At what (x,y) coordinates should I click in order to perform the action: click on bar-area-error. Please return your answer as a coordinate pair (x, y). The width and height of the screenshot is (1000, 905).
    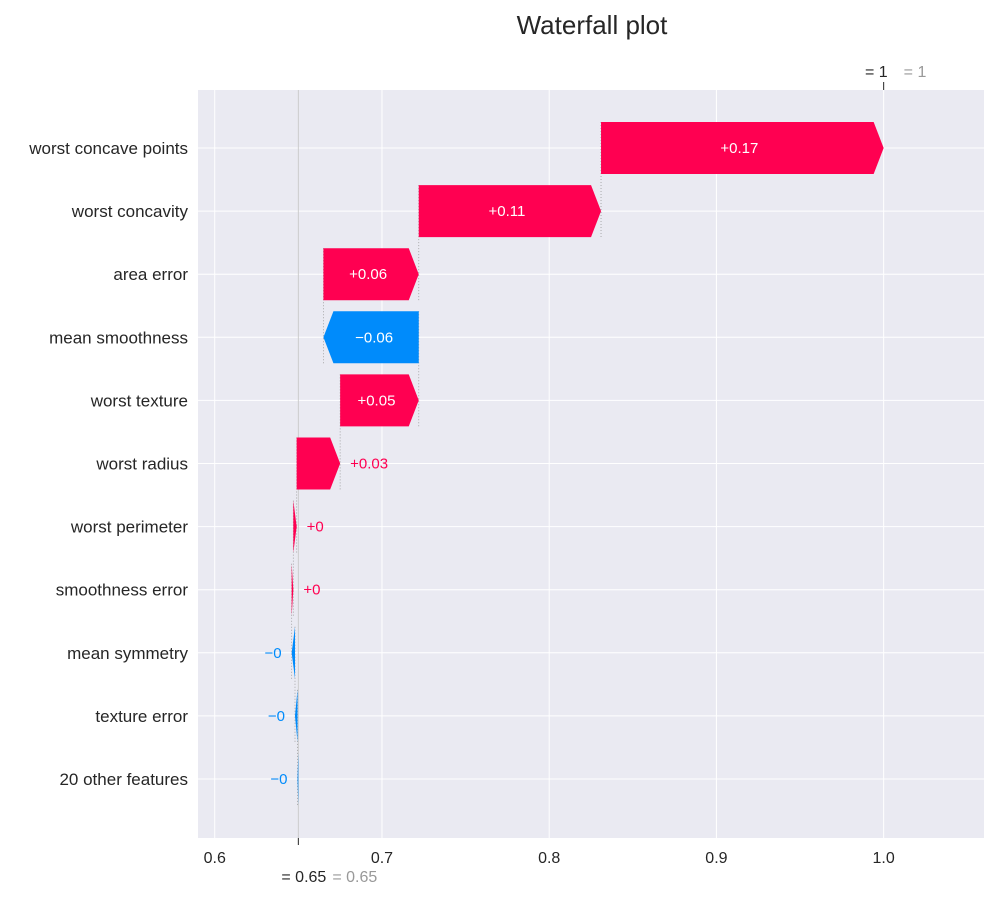
    Looking at the image, I should click on (371, 274).